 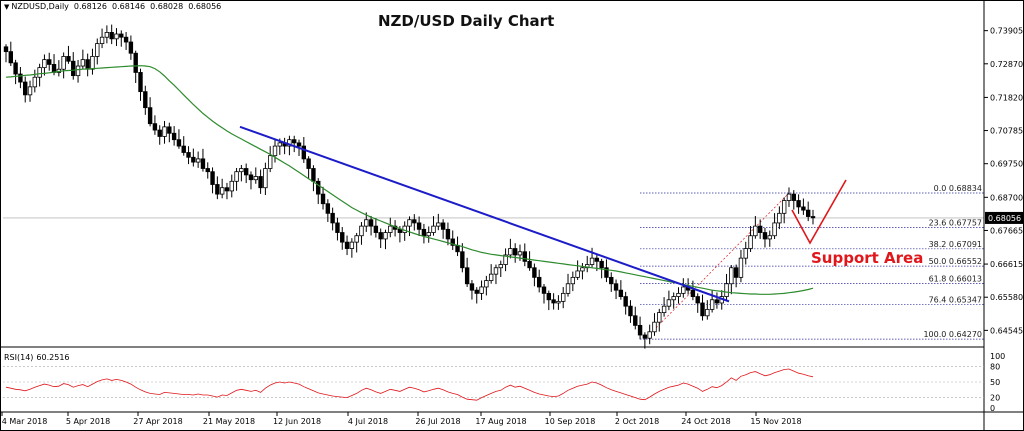 What do you see at coordinates (1004, 218) in the screenshot?
I see `current-price-label: 0.68056` at bounding box center [1004, 218].